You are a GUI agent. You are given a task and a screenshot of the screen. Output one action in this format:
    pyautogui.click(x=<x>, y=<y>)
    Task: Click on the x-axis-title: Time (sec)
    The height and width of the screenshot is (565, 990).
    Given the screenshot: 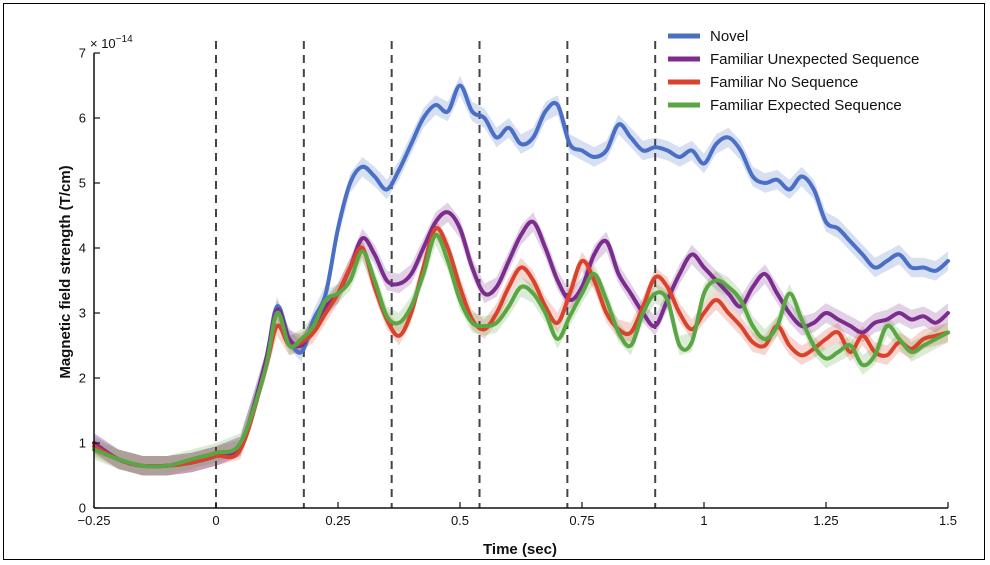 What is the action you would take?
    pyautogui.click(x=520, y=549)
    